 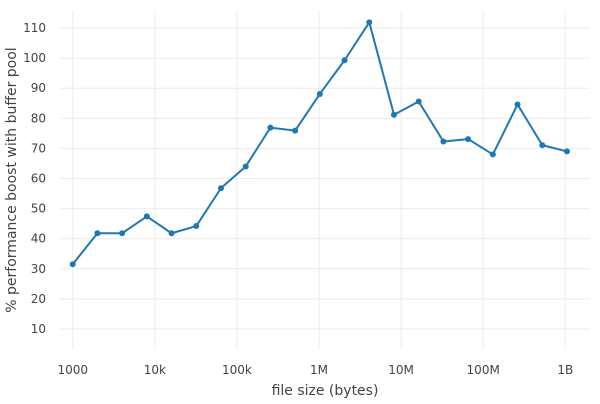 I want to click on y-tick-label: 40, so click(x=38, y=239).